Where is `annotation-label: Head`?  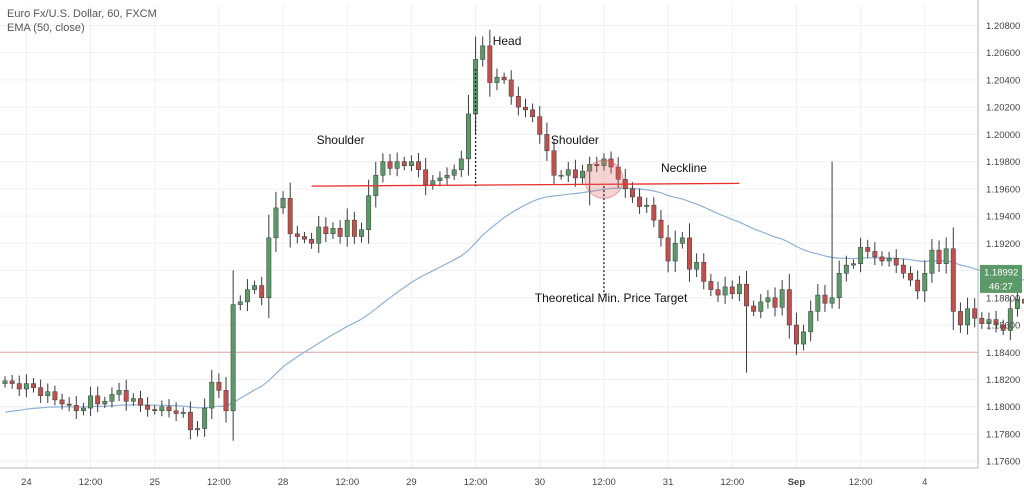
annotation-label: Head is located at coordinates (507, 41).